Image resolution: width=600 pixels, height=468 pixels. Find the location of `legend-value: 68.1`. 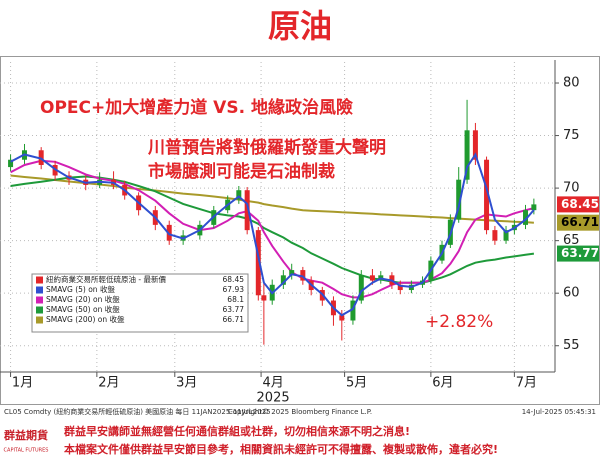

legend-value: 68.1 is located at coordinates (235, 299).